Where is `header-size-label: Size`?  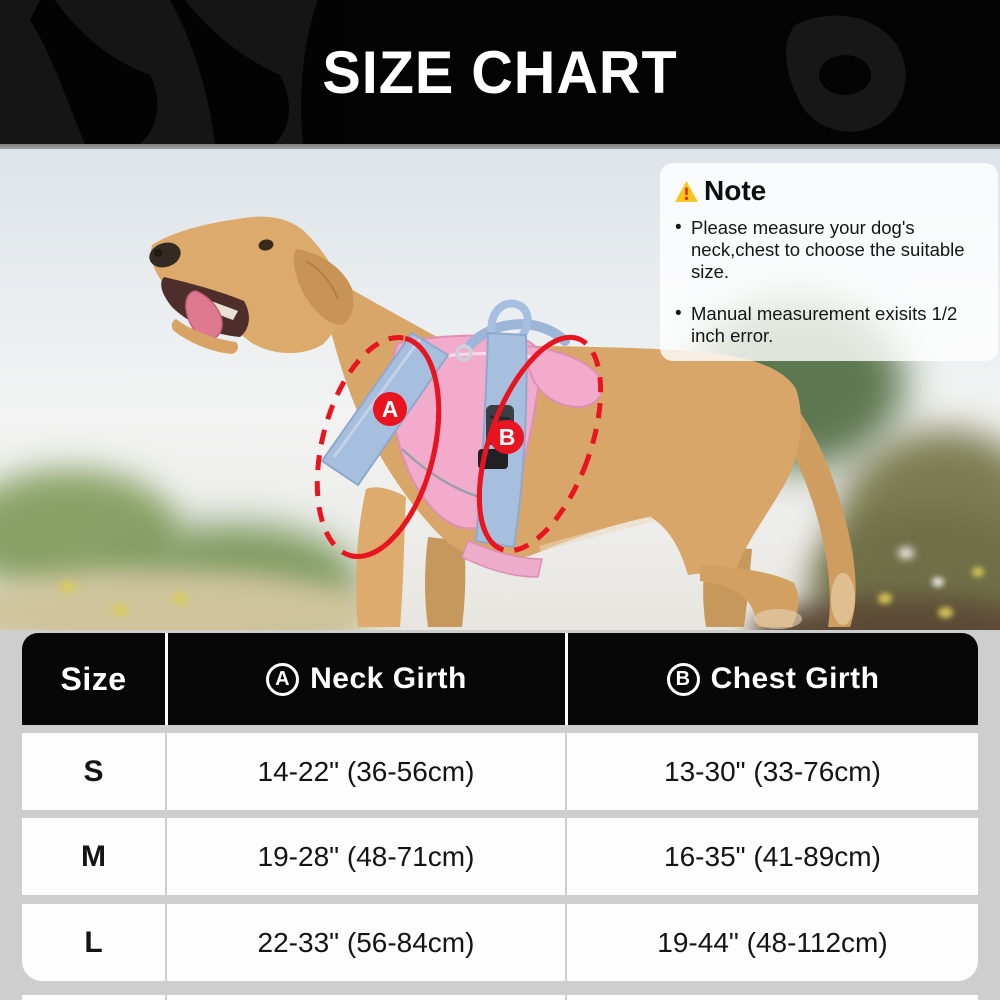
header-size-label: Size is located at coordinates (93, 678).